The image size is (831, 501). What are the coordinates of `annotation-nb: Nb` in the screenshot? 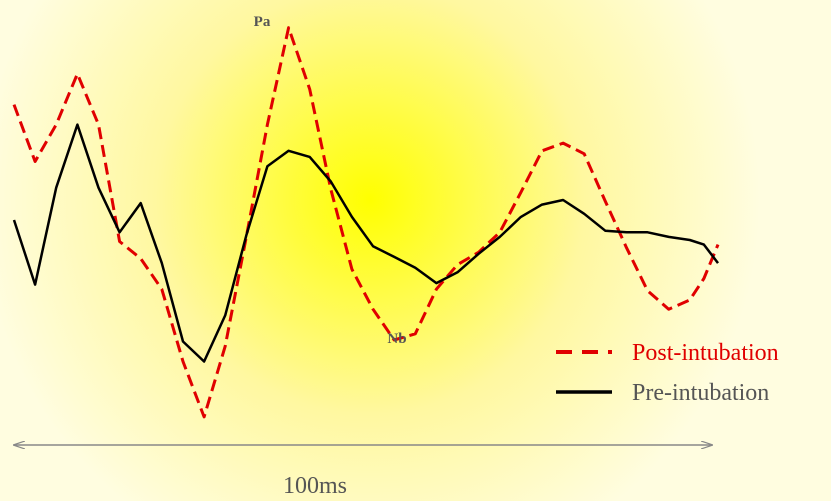 It's located at (396, 339).